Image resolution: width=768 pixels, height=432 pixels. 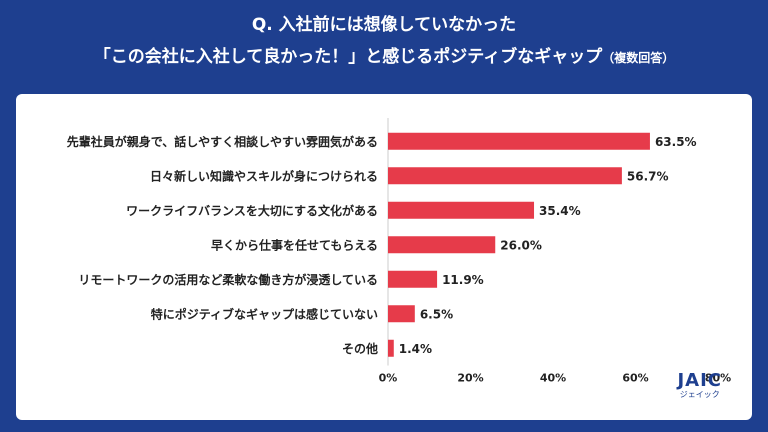 What do you see at coordinates (699, 394) in the screenshot?
I see `logo-subtitle: ジェイック` at bounding box center [699, 394].